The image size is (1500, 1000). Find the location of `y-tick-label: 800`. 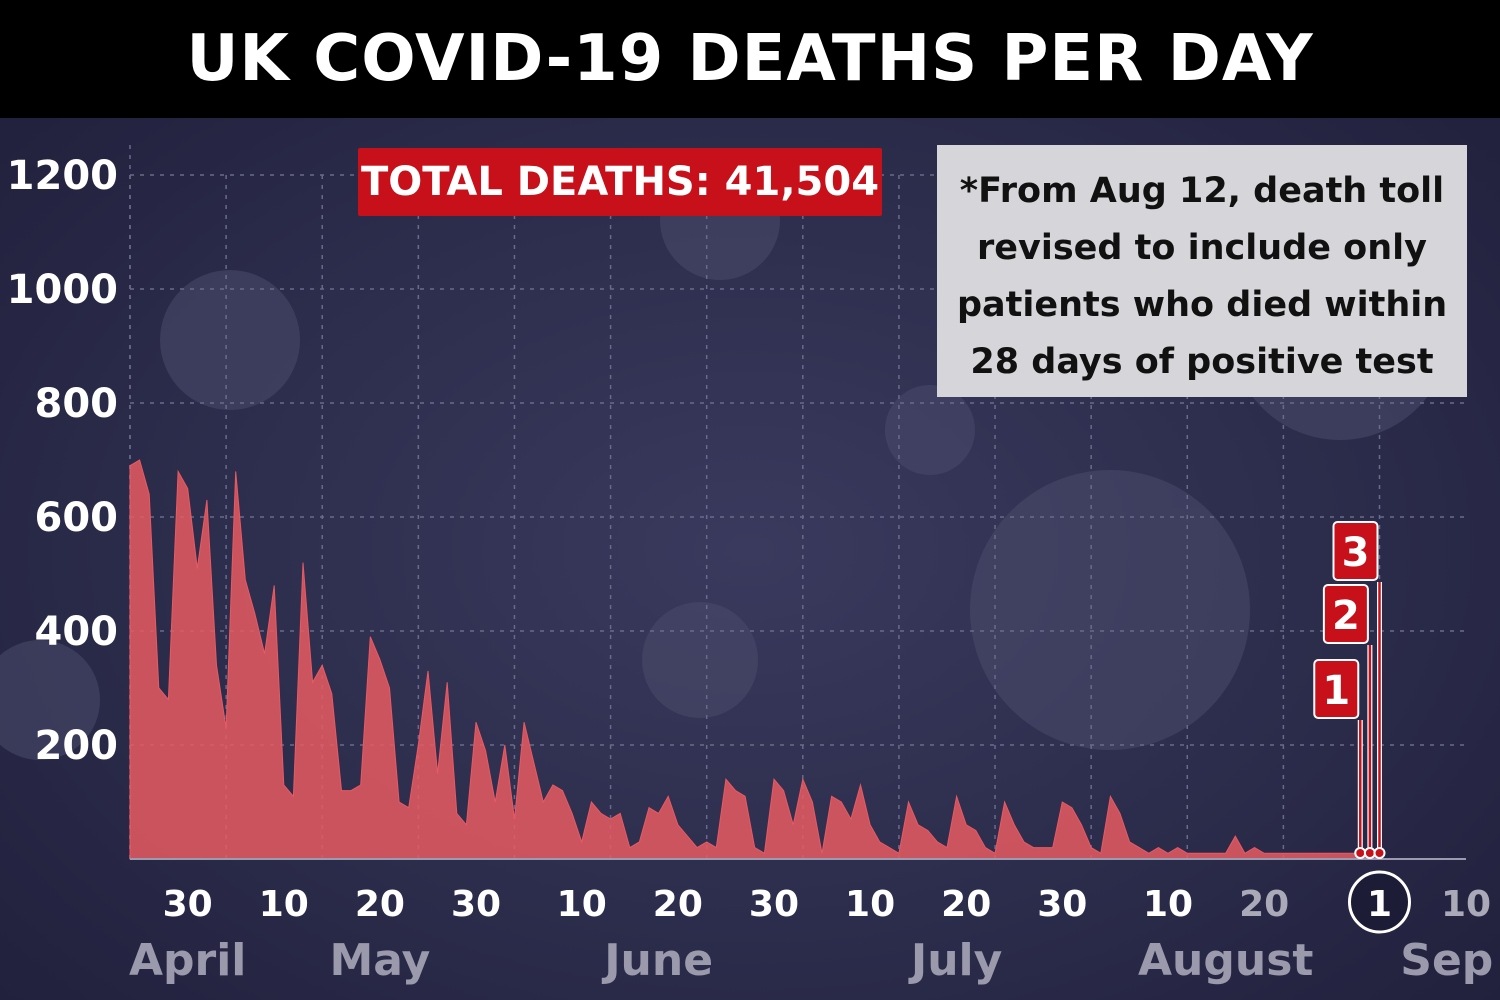

y-tick-label: 800 is located at coordinates (77, 404).